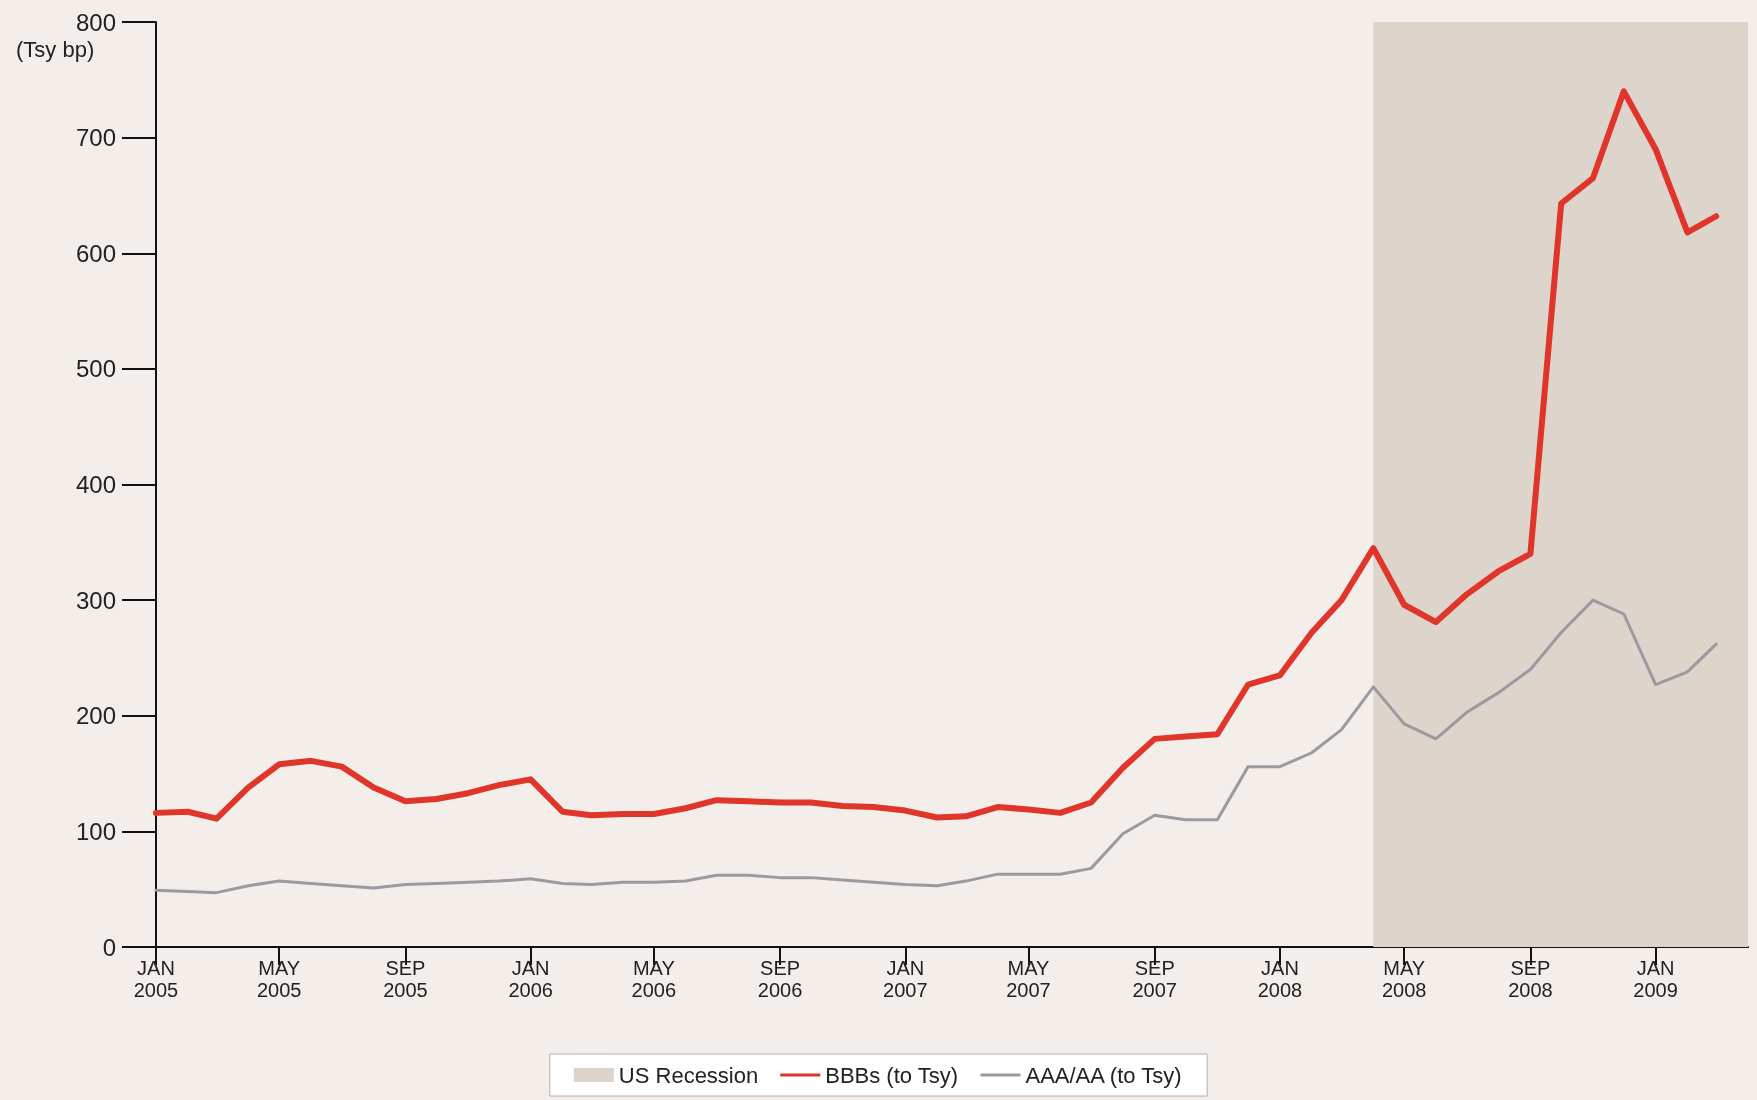  I want to click on y-tick-label: 0, so click(109, 947).